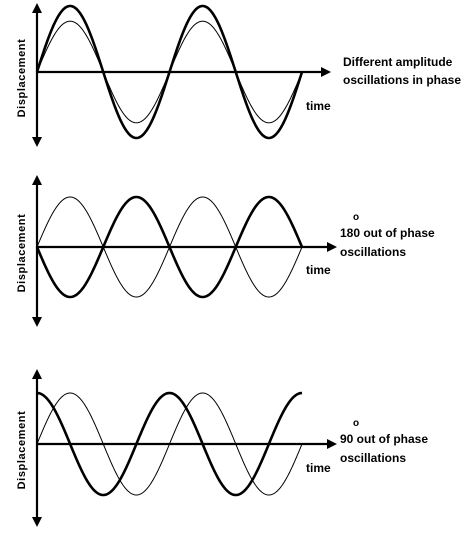 This screenshot has height=538, width=464. What do you see at coordinates (384, 439) in the screenshot?
I see `caption-line-1: 90 out of phase` at bounding box center [384, 439].